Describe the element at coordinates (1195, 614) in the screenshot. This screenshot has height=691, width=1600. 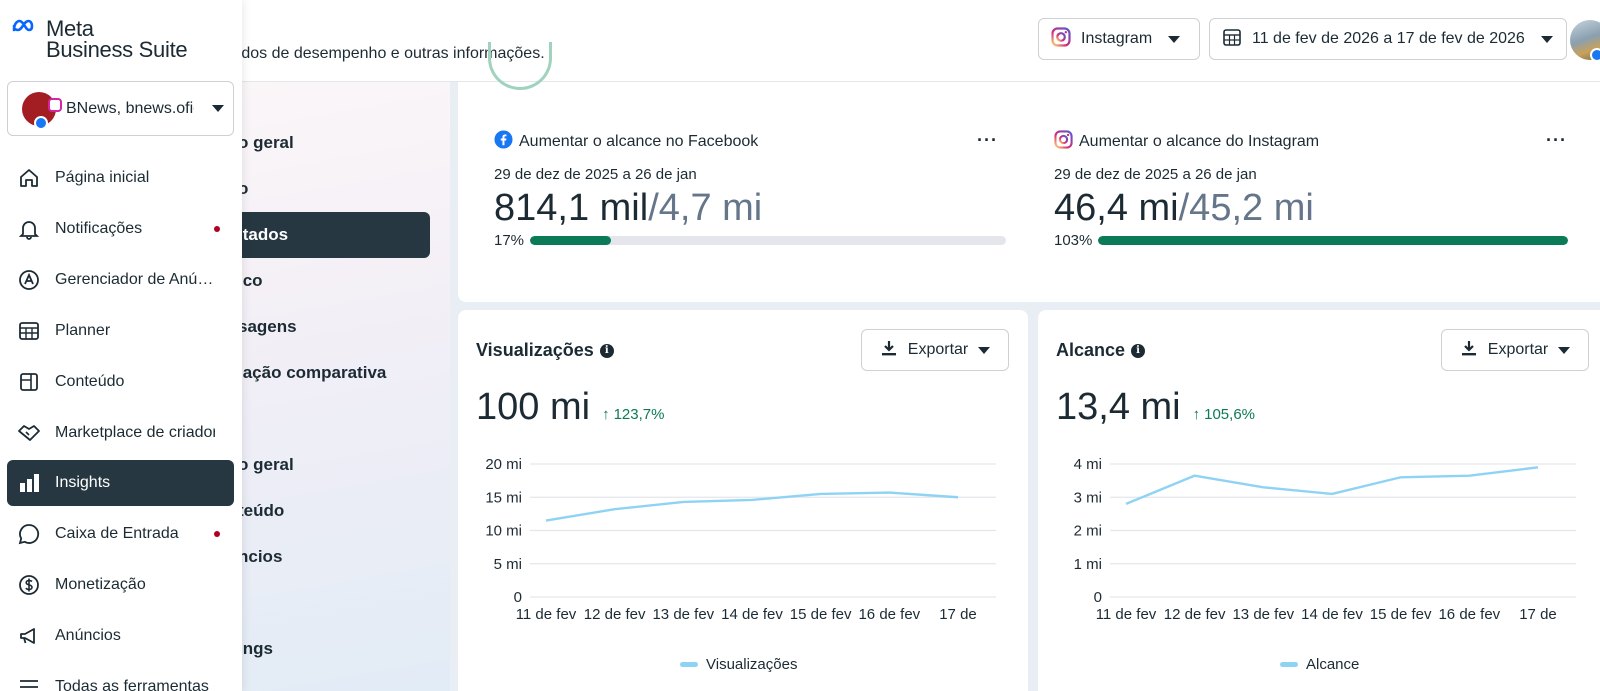
I see `x-tick-label: 12 de fev` at that location.